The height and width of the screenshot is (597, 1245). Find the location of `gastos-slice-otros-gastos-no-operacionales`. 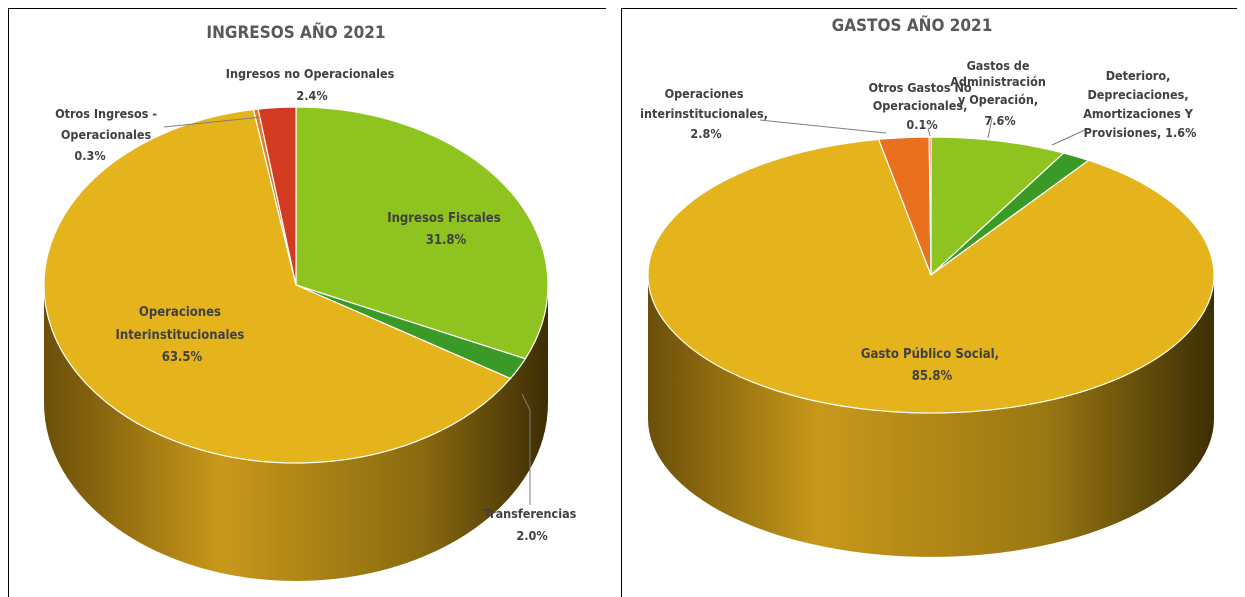

gastos-slice-otros-gastos-no-operacionales is located at coordinates (930, 206).